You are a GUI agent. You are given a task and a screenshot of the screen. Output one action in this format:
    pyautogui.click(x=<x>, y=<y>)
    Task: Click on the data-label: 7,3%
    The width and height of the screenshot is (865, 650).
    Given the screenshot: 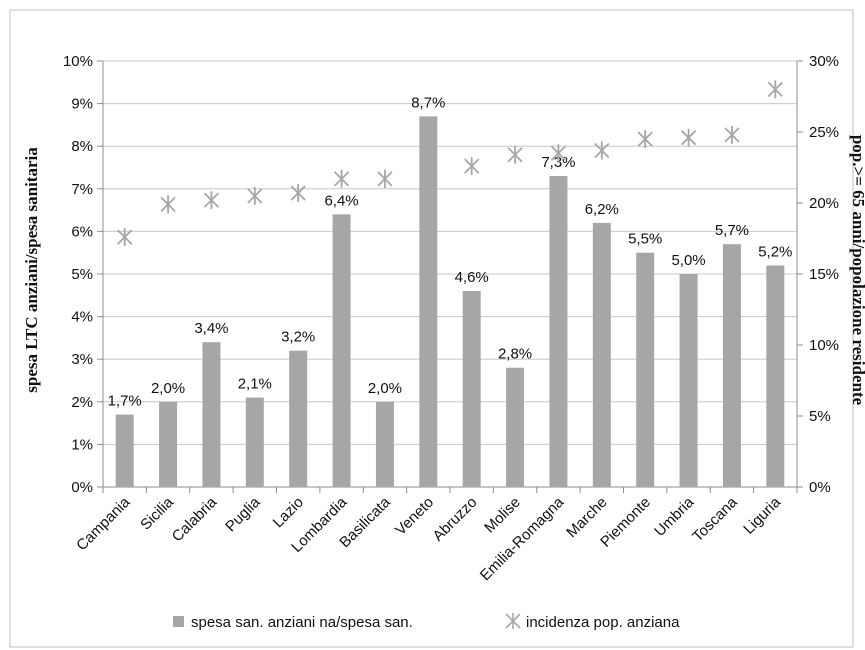 What is the action you would take?
    pyautogui.click(x=558, y=162)
    